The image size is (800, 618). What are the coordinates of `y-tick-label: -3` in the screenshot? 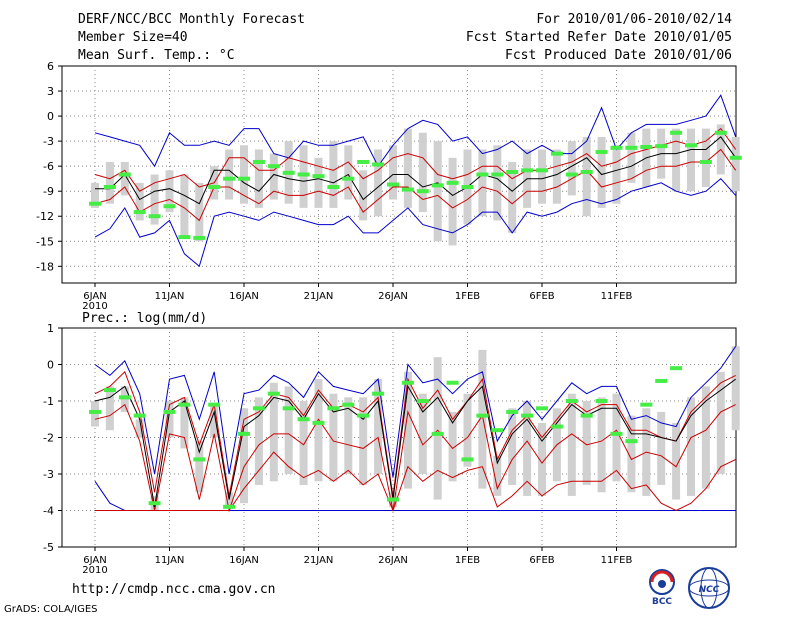 It's located at (48, 141).